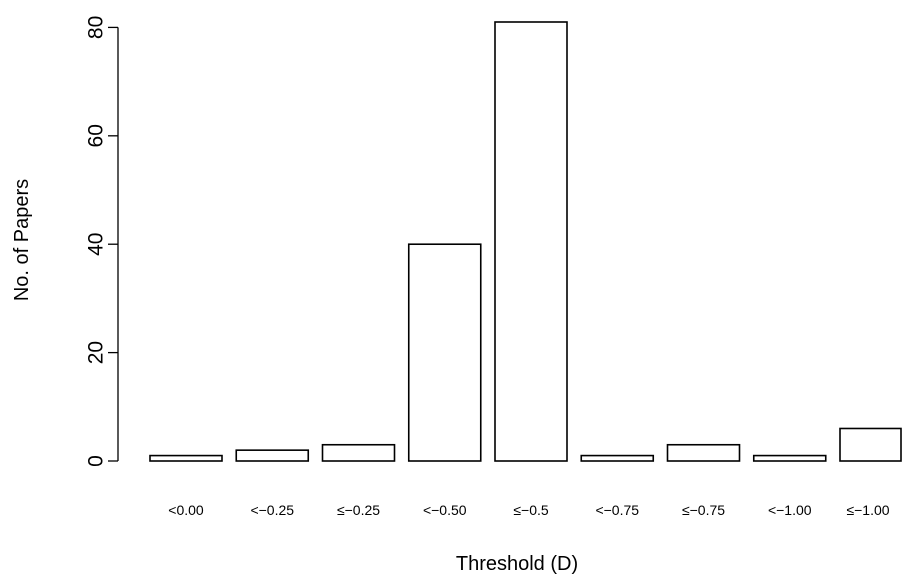  Describe the element at coordinates (790, 510) in the screenshot. I see `x-tick-label: <−1.00` at that location.